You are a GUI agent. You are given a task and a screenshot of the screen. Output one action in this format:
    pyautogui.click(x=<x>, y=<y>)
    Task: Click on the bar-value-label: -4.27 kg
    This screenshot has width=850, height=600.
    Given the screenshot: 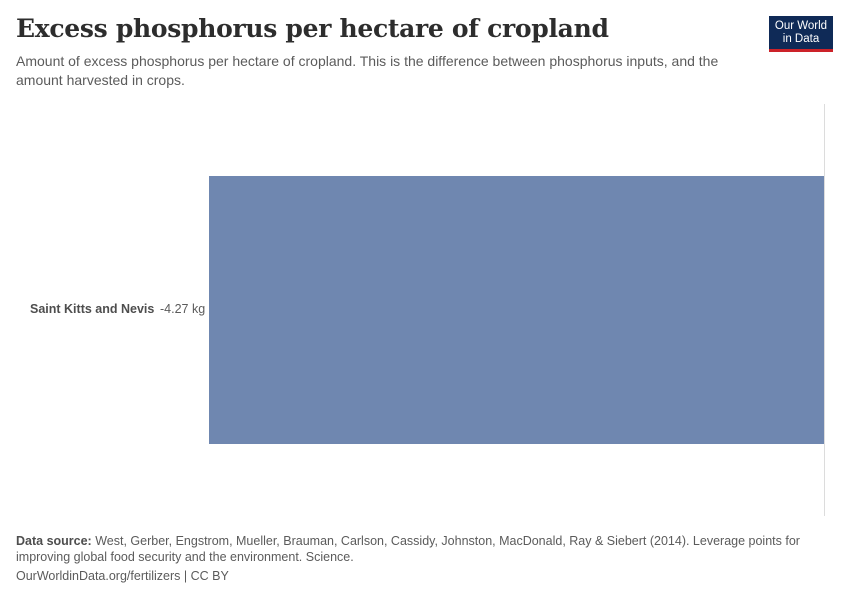 What is the action you would take?
    pyautogui.click(x=183, y=309)
    